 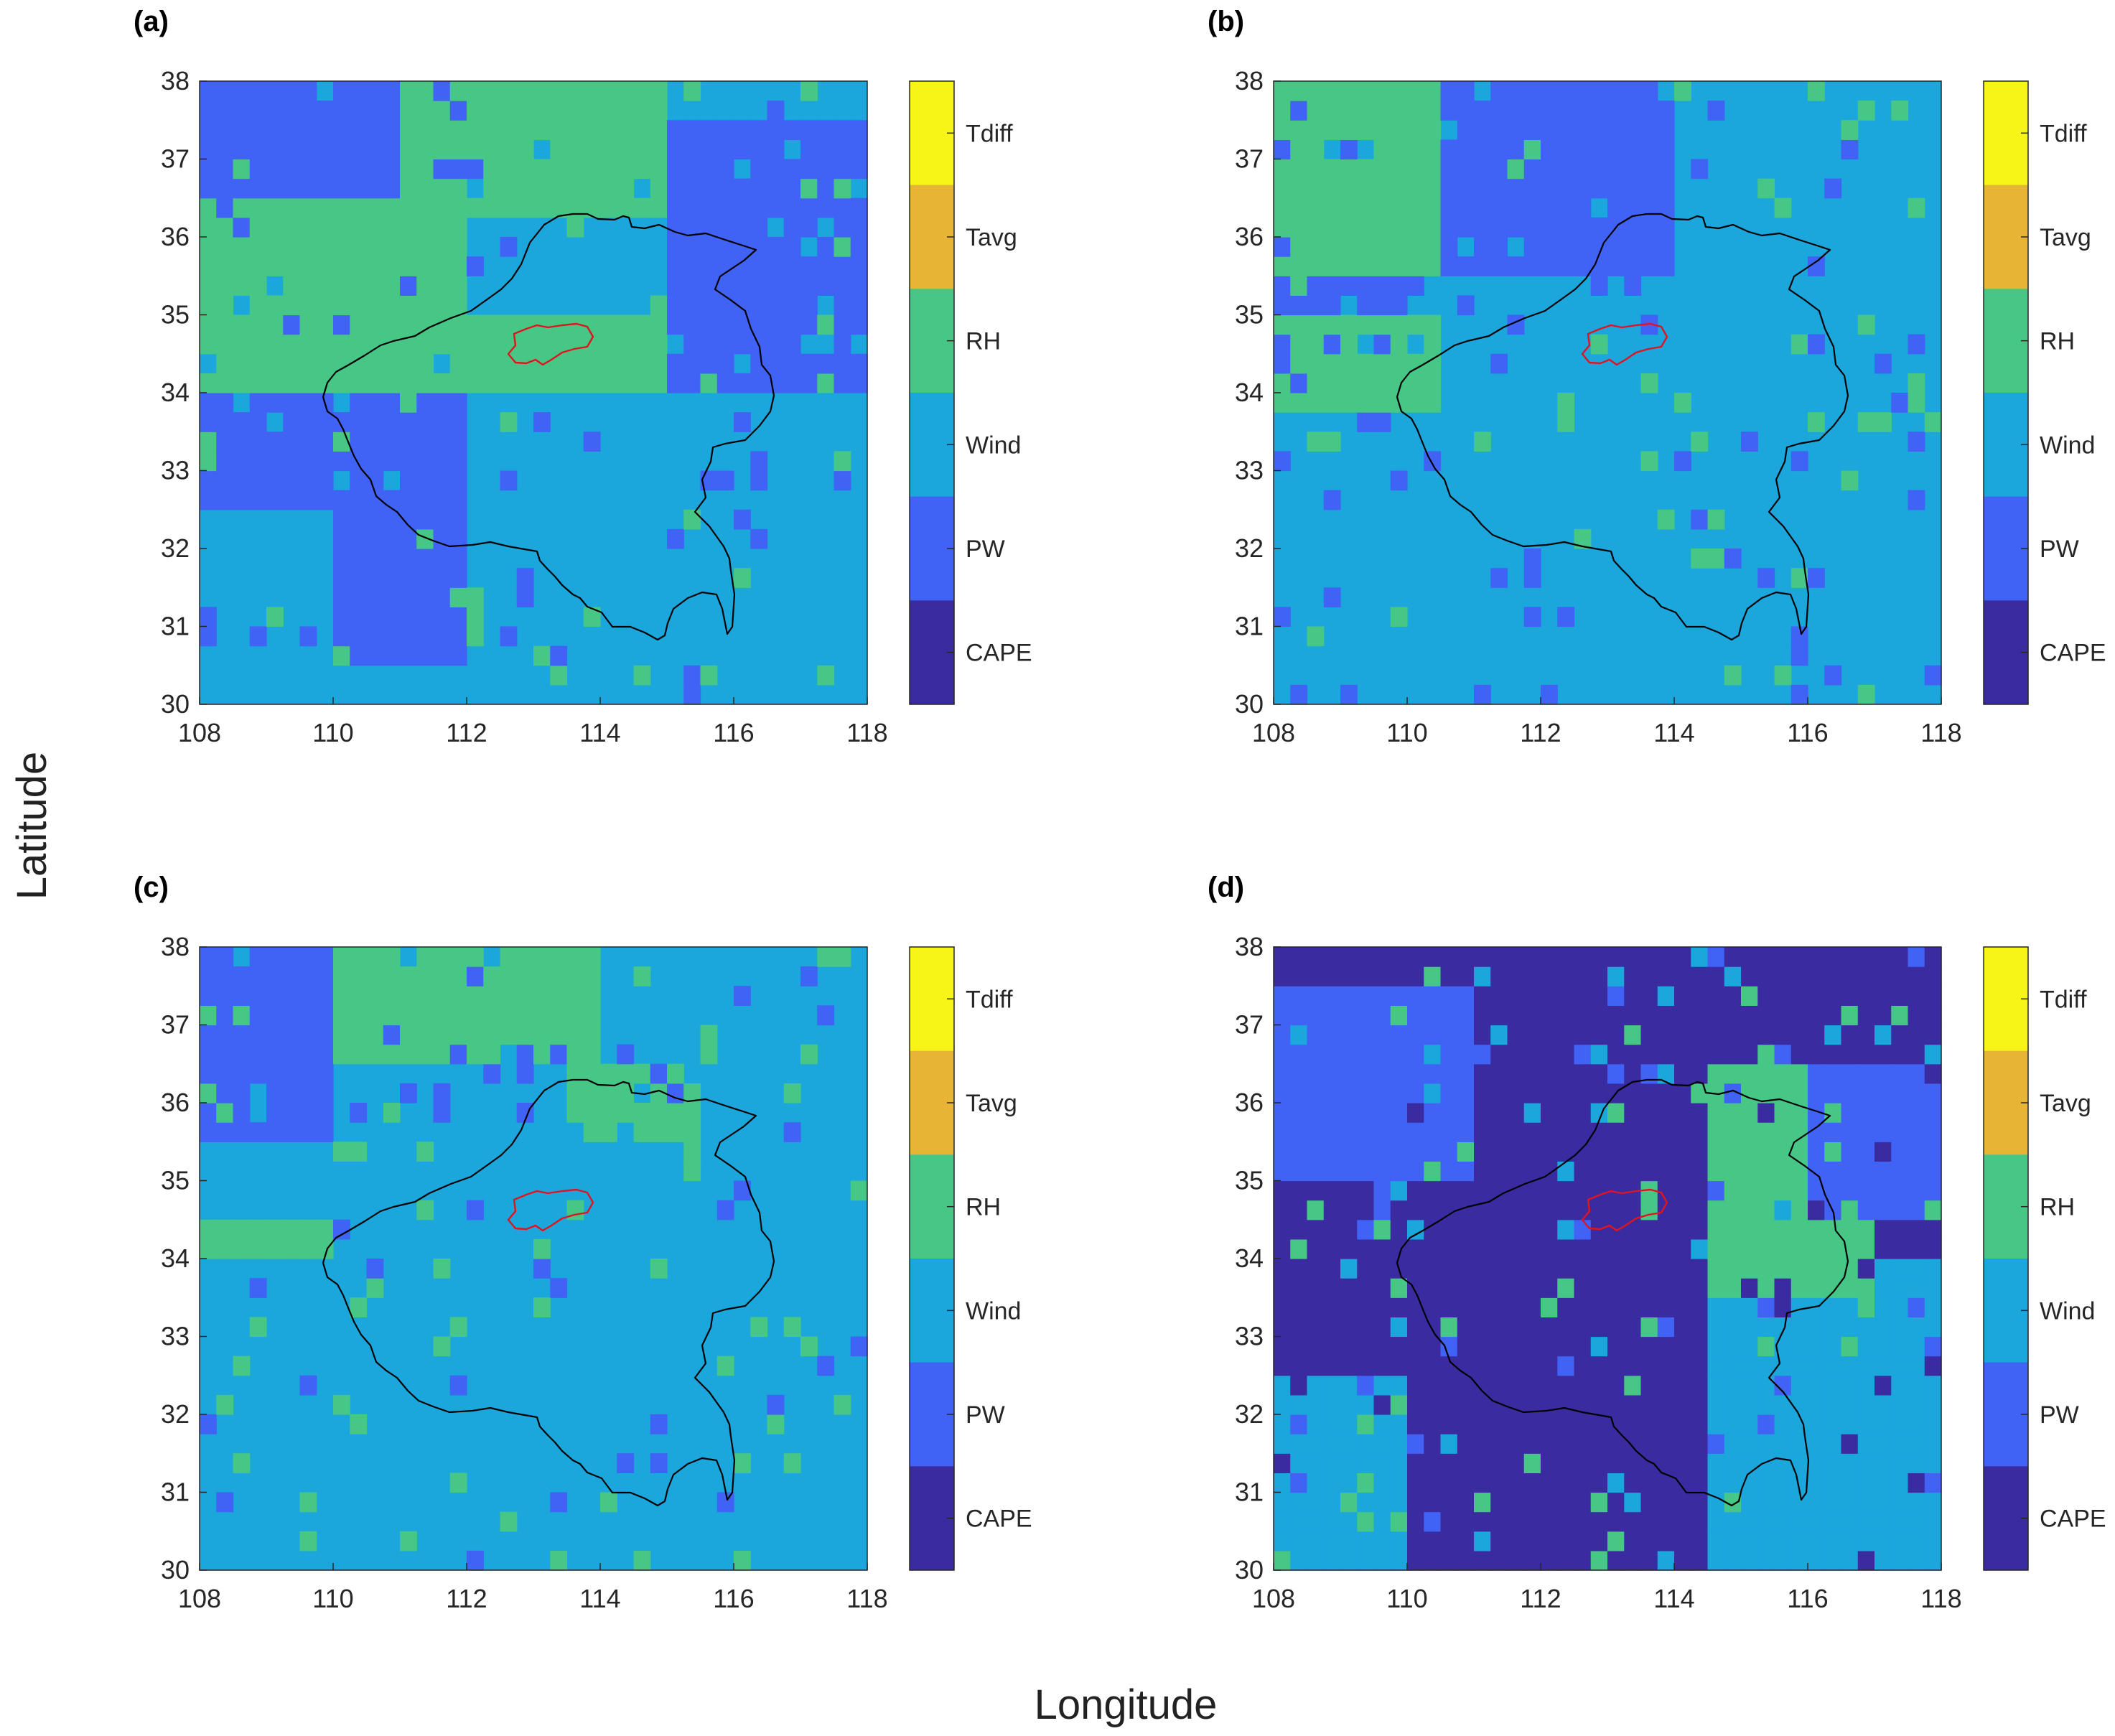 I want to click on colorbar-segment, so click(x=2006, y=999).